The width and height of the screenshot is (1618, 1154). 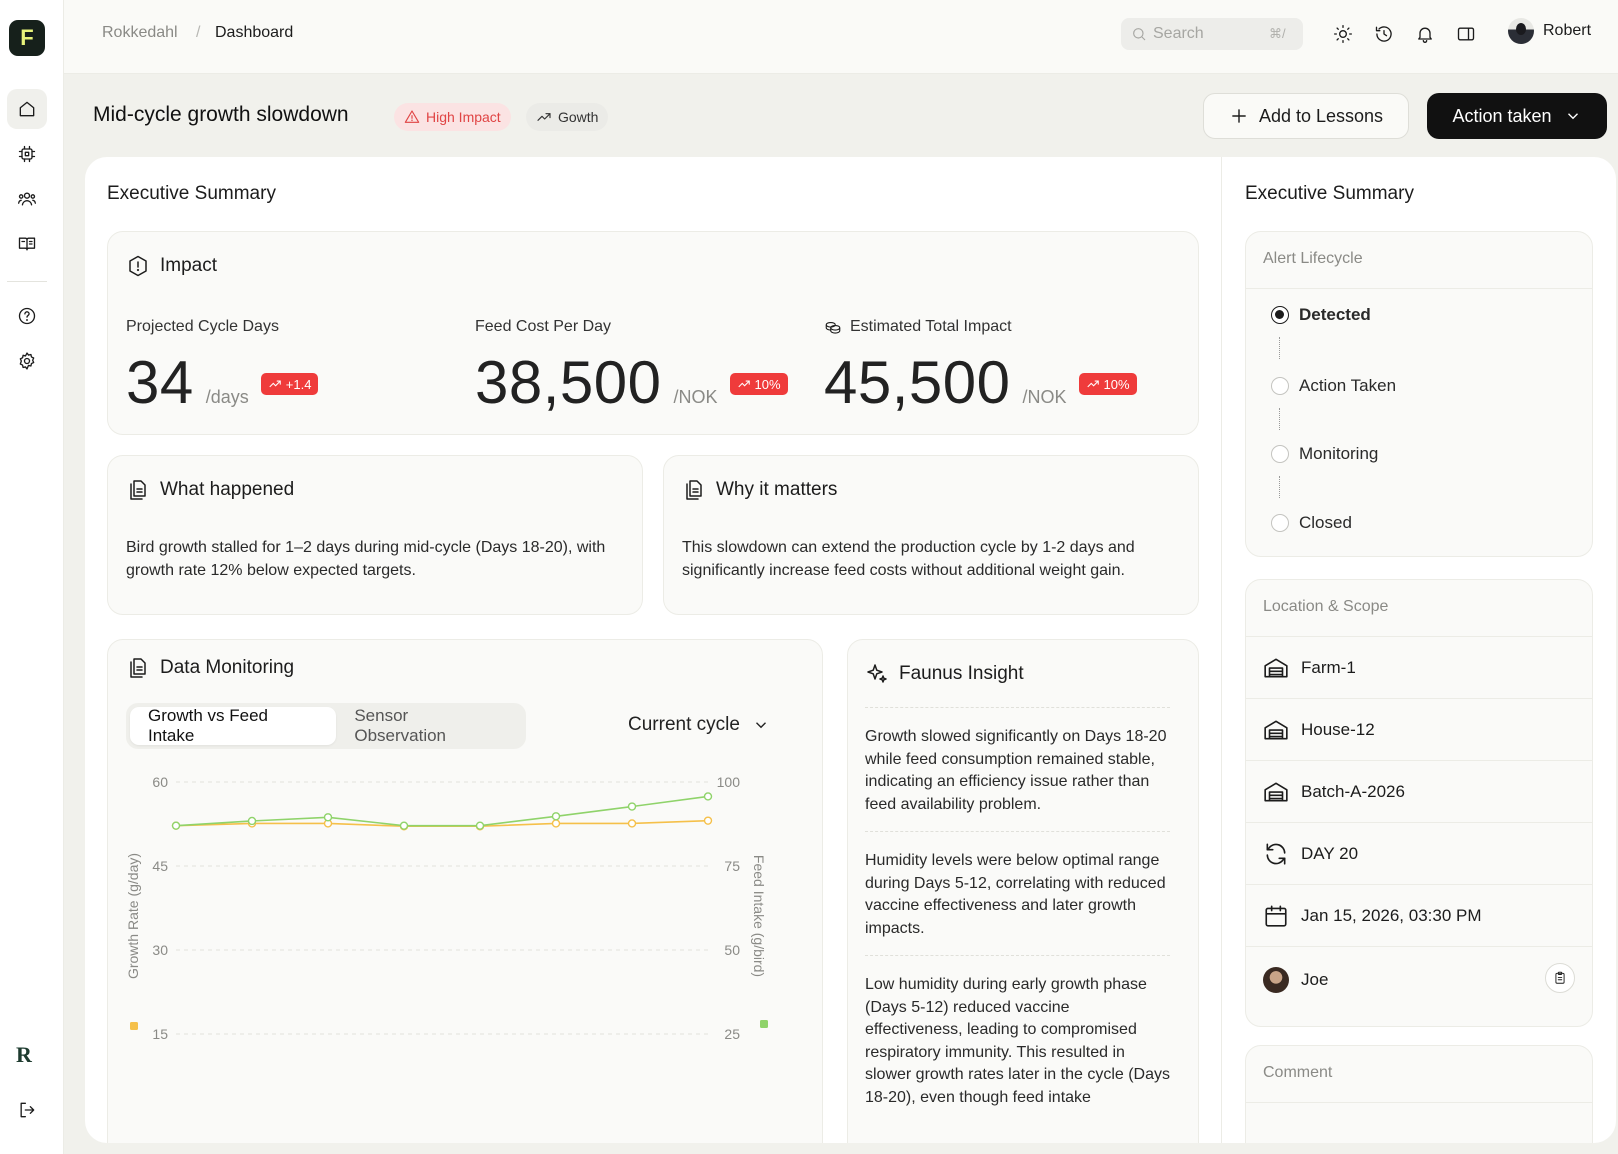 What do you see at coordinates (140, 32) in the screenshot?
I see `breadcrumb-org: Rokkedahl` at bounding box center [140, 32].